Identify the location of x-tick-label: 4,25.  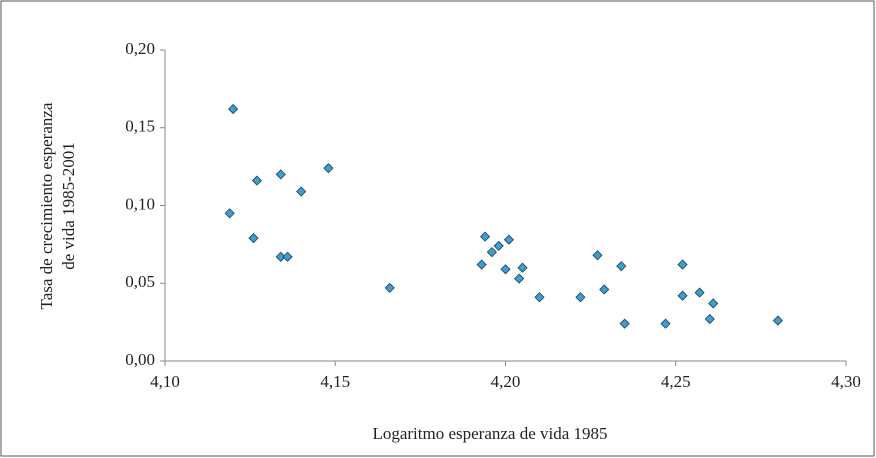
(676, 381).